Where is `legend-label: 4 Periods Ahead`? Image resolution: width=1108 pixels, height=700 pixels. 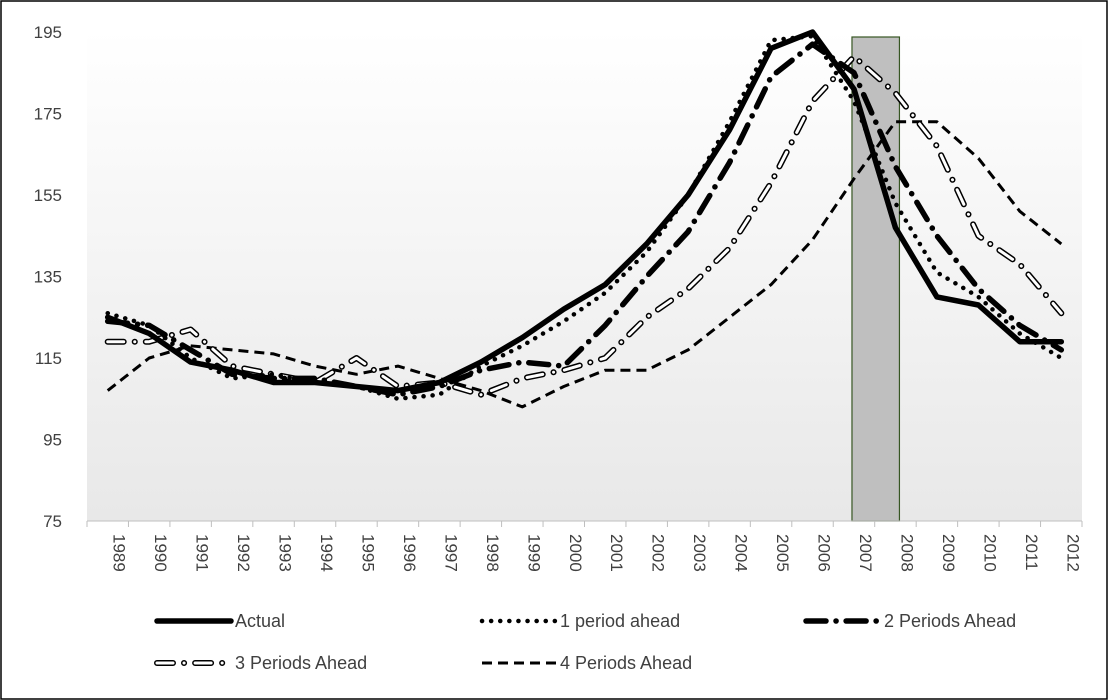 legend-label: 4 Periods Ahead is located at coordinates (626, 663).